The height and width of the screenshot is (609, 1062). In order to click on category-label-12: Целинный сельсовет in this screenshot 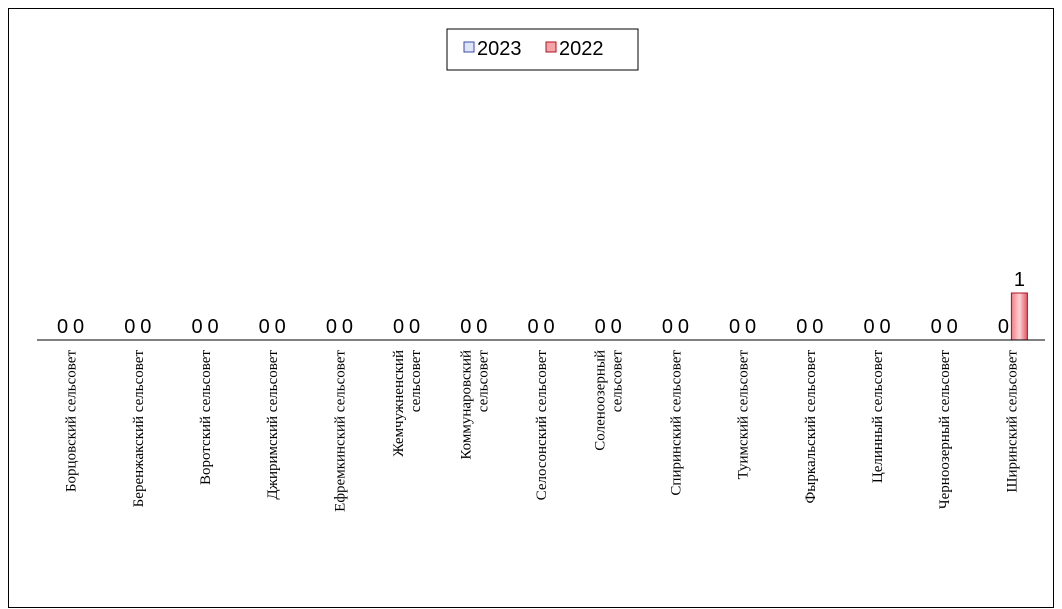, I will do `click(878, 417)`.